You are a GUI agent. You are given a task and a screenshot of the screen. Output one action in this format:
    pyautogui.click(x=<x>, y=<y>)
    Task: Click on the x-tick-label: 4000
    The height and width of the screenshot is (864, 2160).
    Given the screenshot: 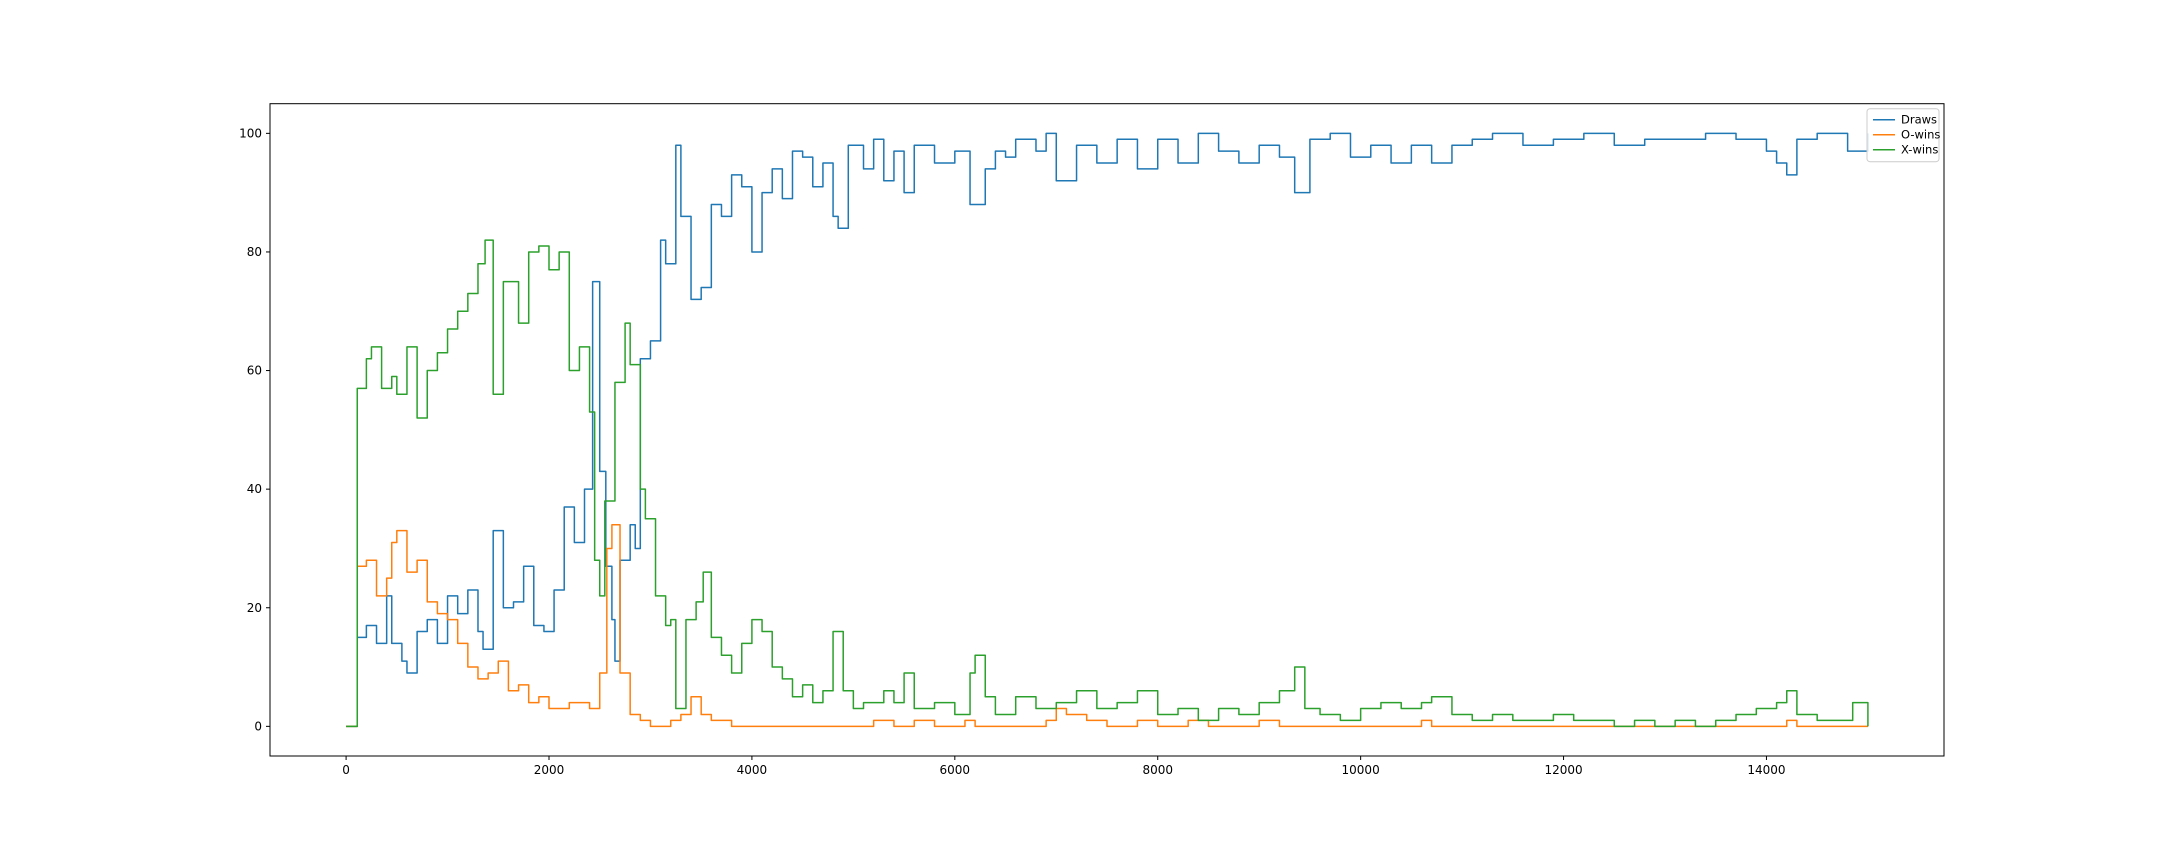 What is the action you would take?
    pyautogui.click(x=752, y=770)
    